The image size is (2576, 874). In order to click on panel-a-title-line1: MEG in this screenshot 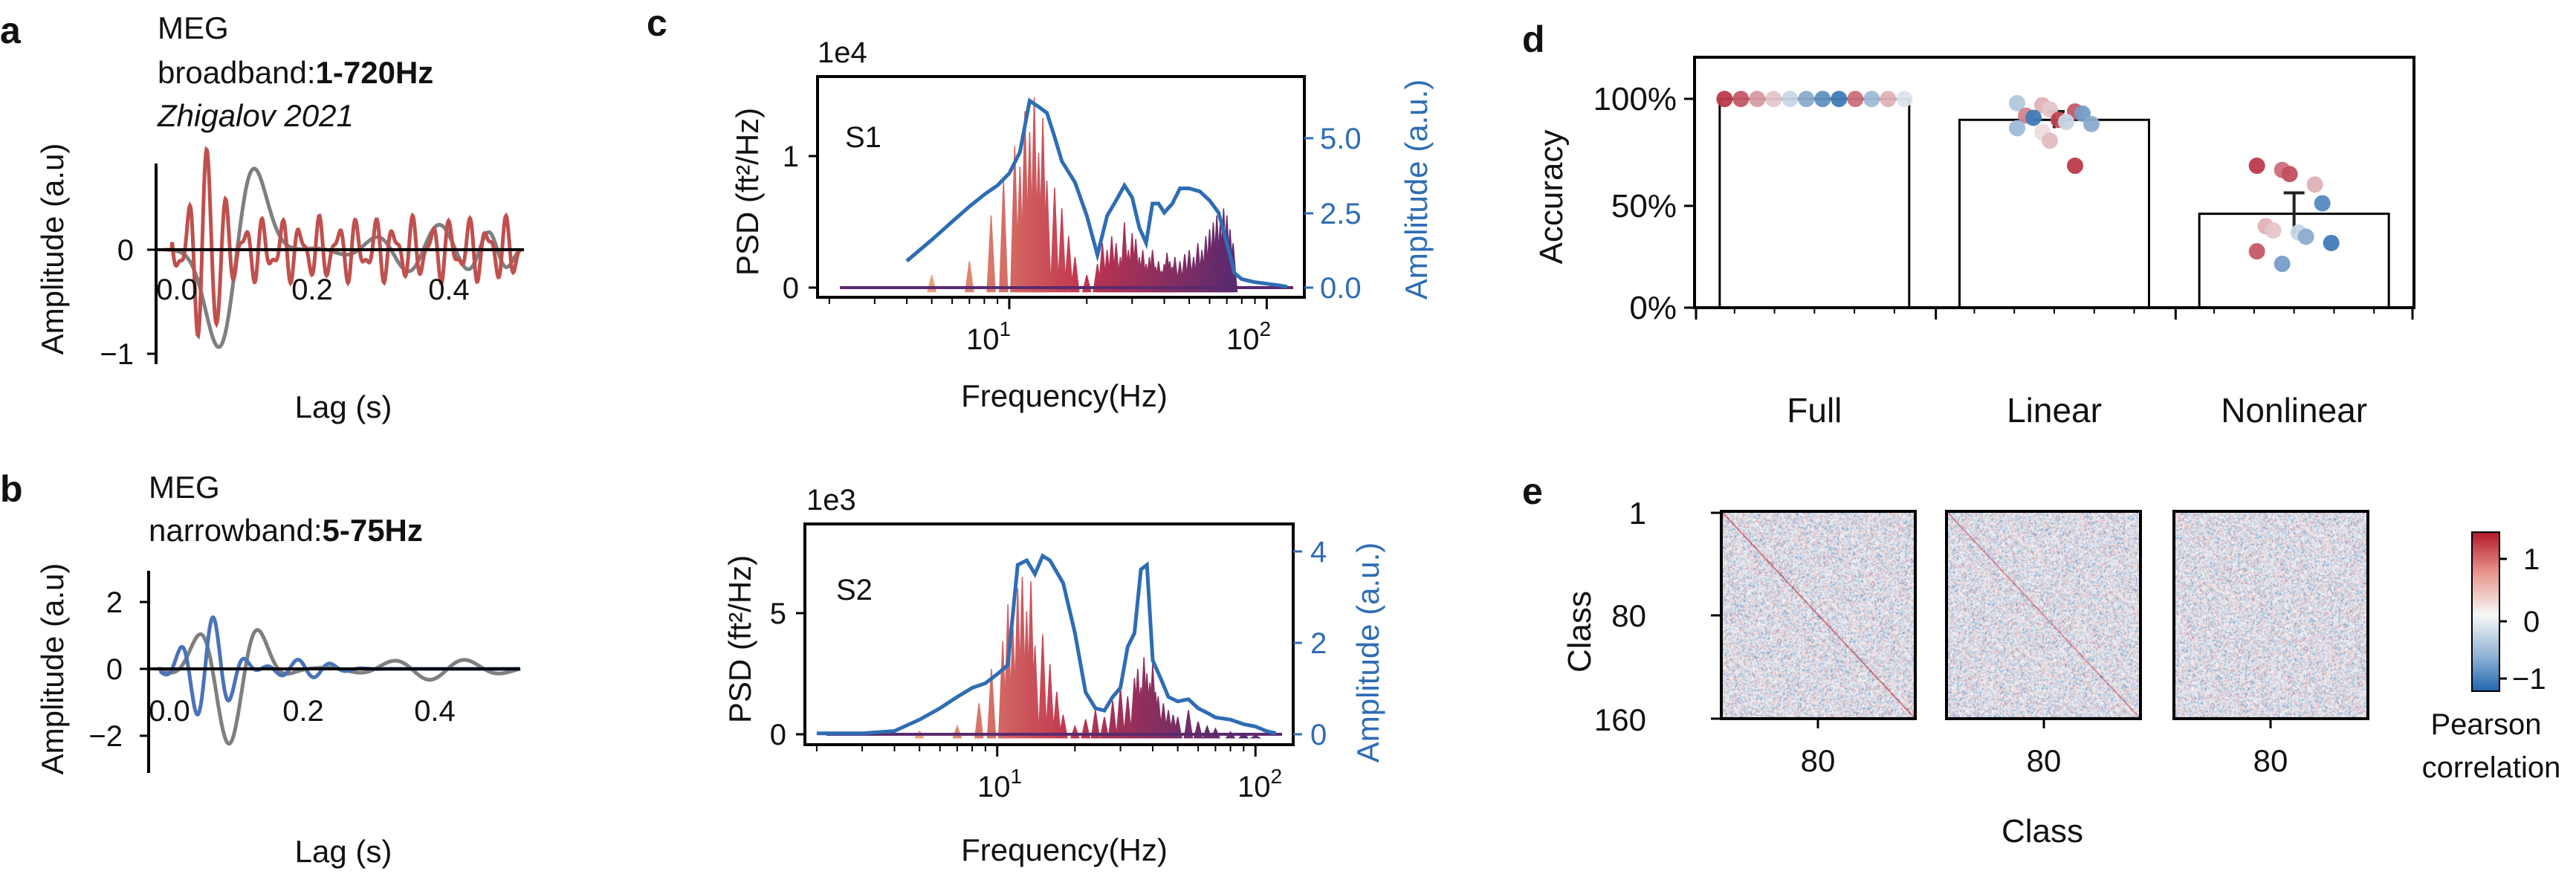, I will do `click(193, 27)`.